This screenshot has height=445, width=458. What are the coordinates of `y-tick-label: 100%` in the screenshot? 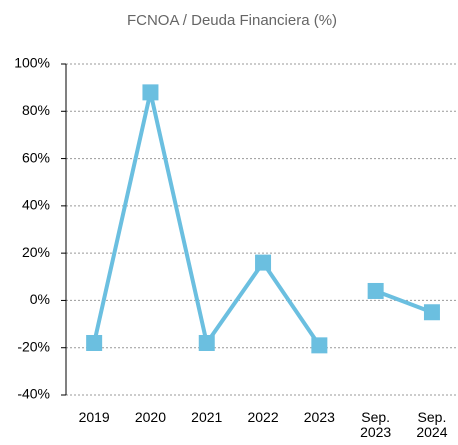 It's located at (32, 63).